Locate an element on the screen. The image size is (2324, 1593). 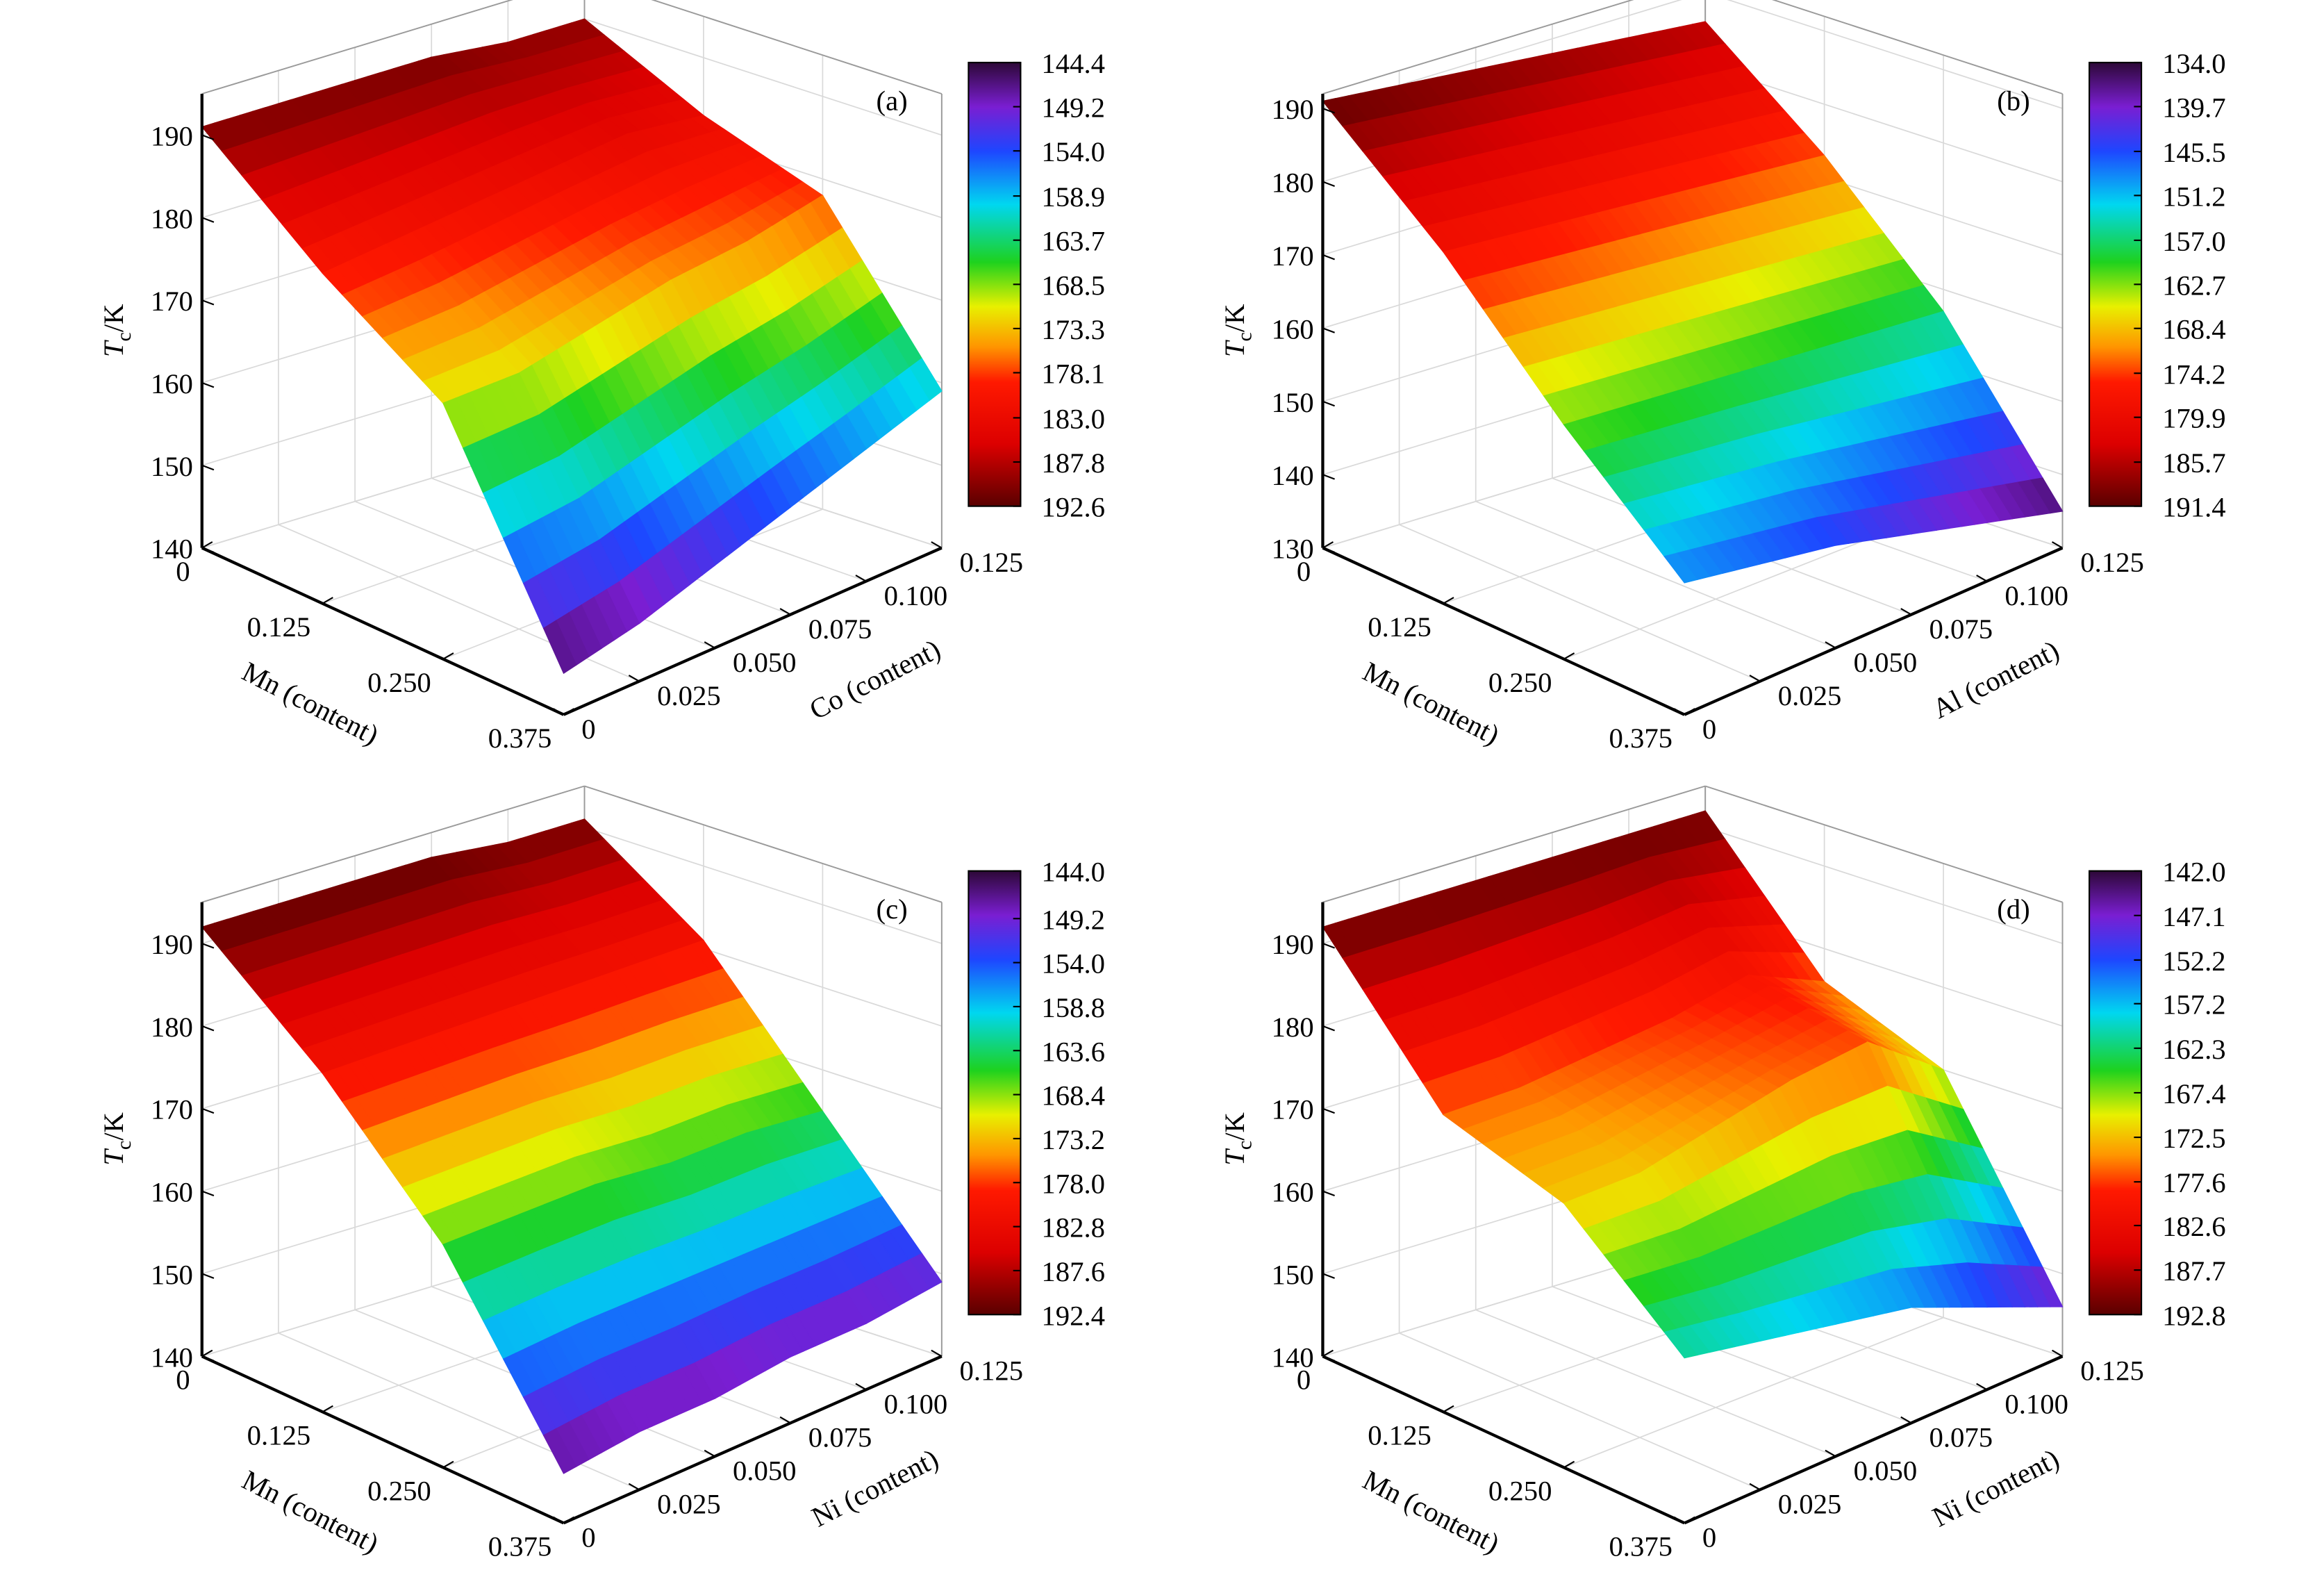
y-axis-label: Ni (content) is located at coordinates (874, 1488).